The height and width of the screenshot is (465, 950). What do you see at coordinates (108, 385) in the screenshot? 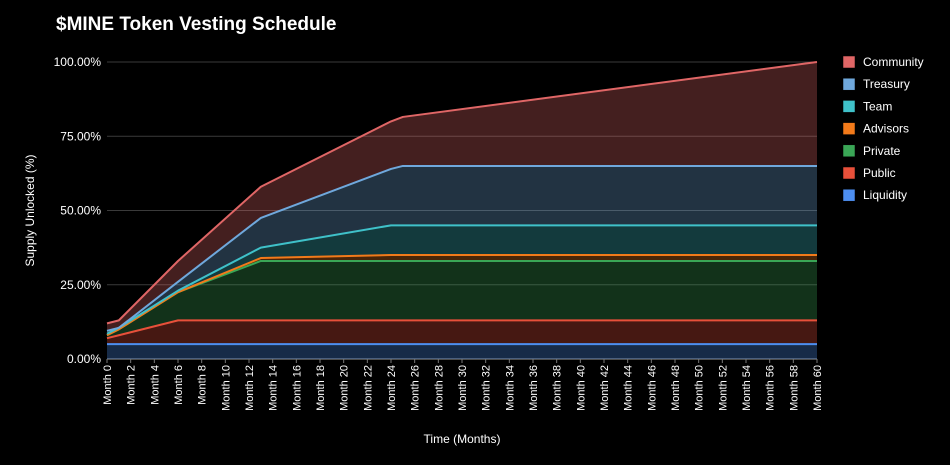
I see `x-tick-label: Month 0` at bounding box center [108, 385].